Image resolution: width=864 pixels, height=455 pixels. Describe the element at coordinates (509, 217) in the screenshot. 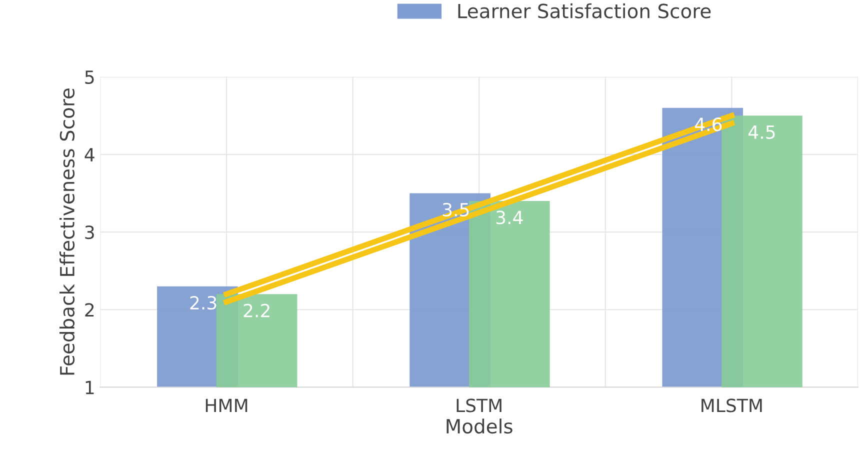

I see `data-label: 3.4` at that location.